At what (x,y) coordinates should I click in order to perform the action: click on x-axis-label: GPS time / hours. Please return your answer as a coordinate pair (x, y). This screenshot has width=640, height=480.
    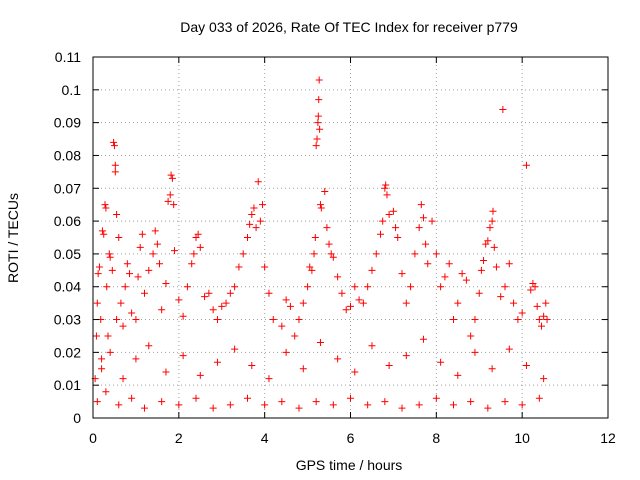
    Looking at the image, I should click on (349, 465).